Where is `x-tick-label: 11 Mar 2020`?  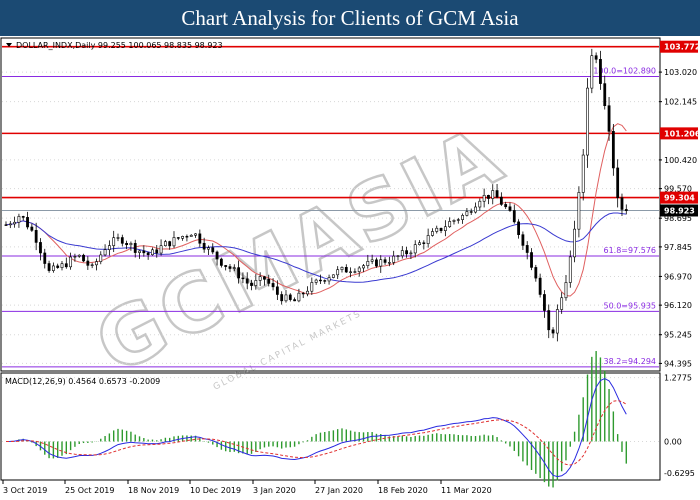
x-tick-label: 11 Mar 2020 is located at coordinates (466, 490).